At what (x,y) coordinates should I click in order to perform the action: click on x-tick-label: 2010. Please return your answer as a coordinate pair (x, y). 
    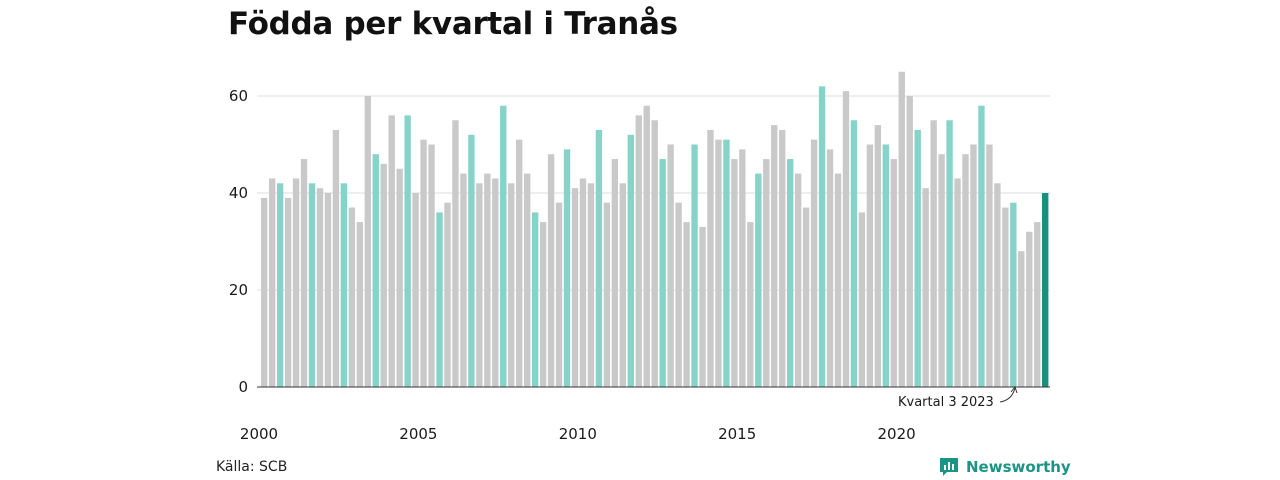
    Looking at the image, I should click on (578, 434).